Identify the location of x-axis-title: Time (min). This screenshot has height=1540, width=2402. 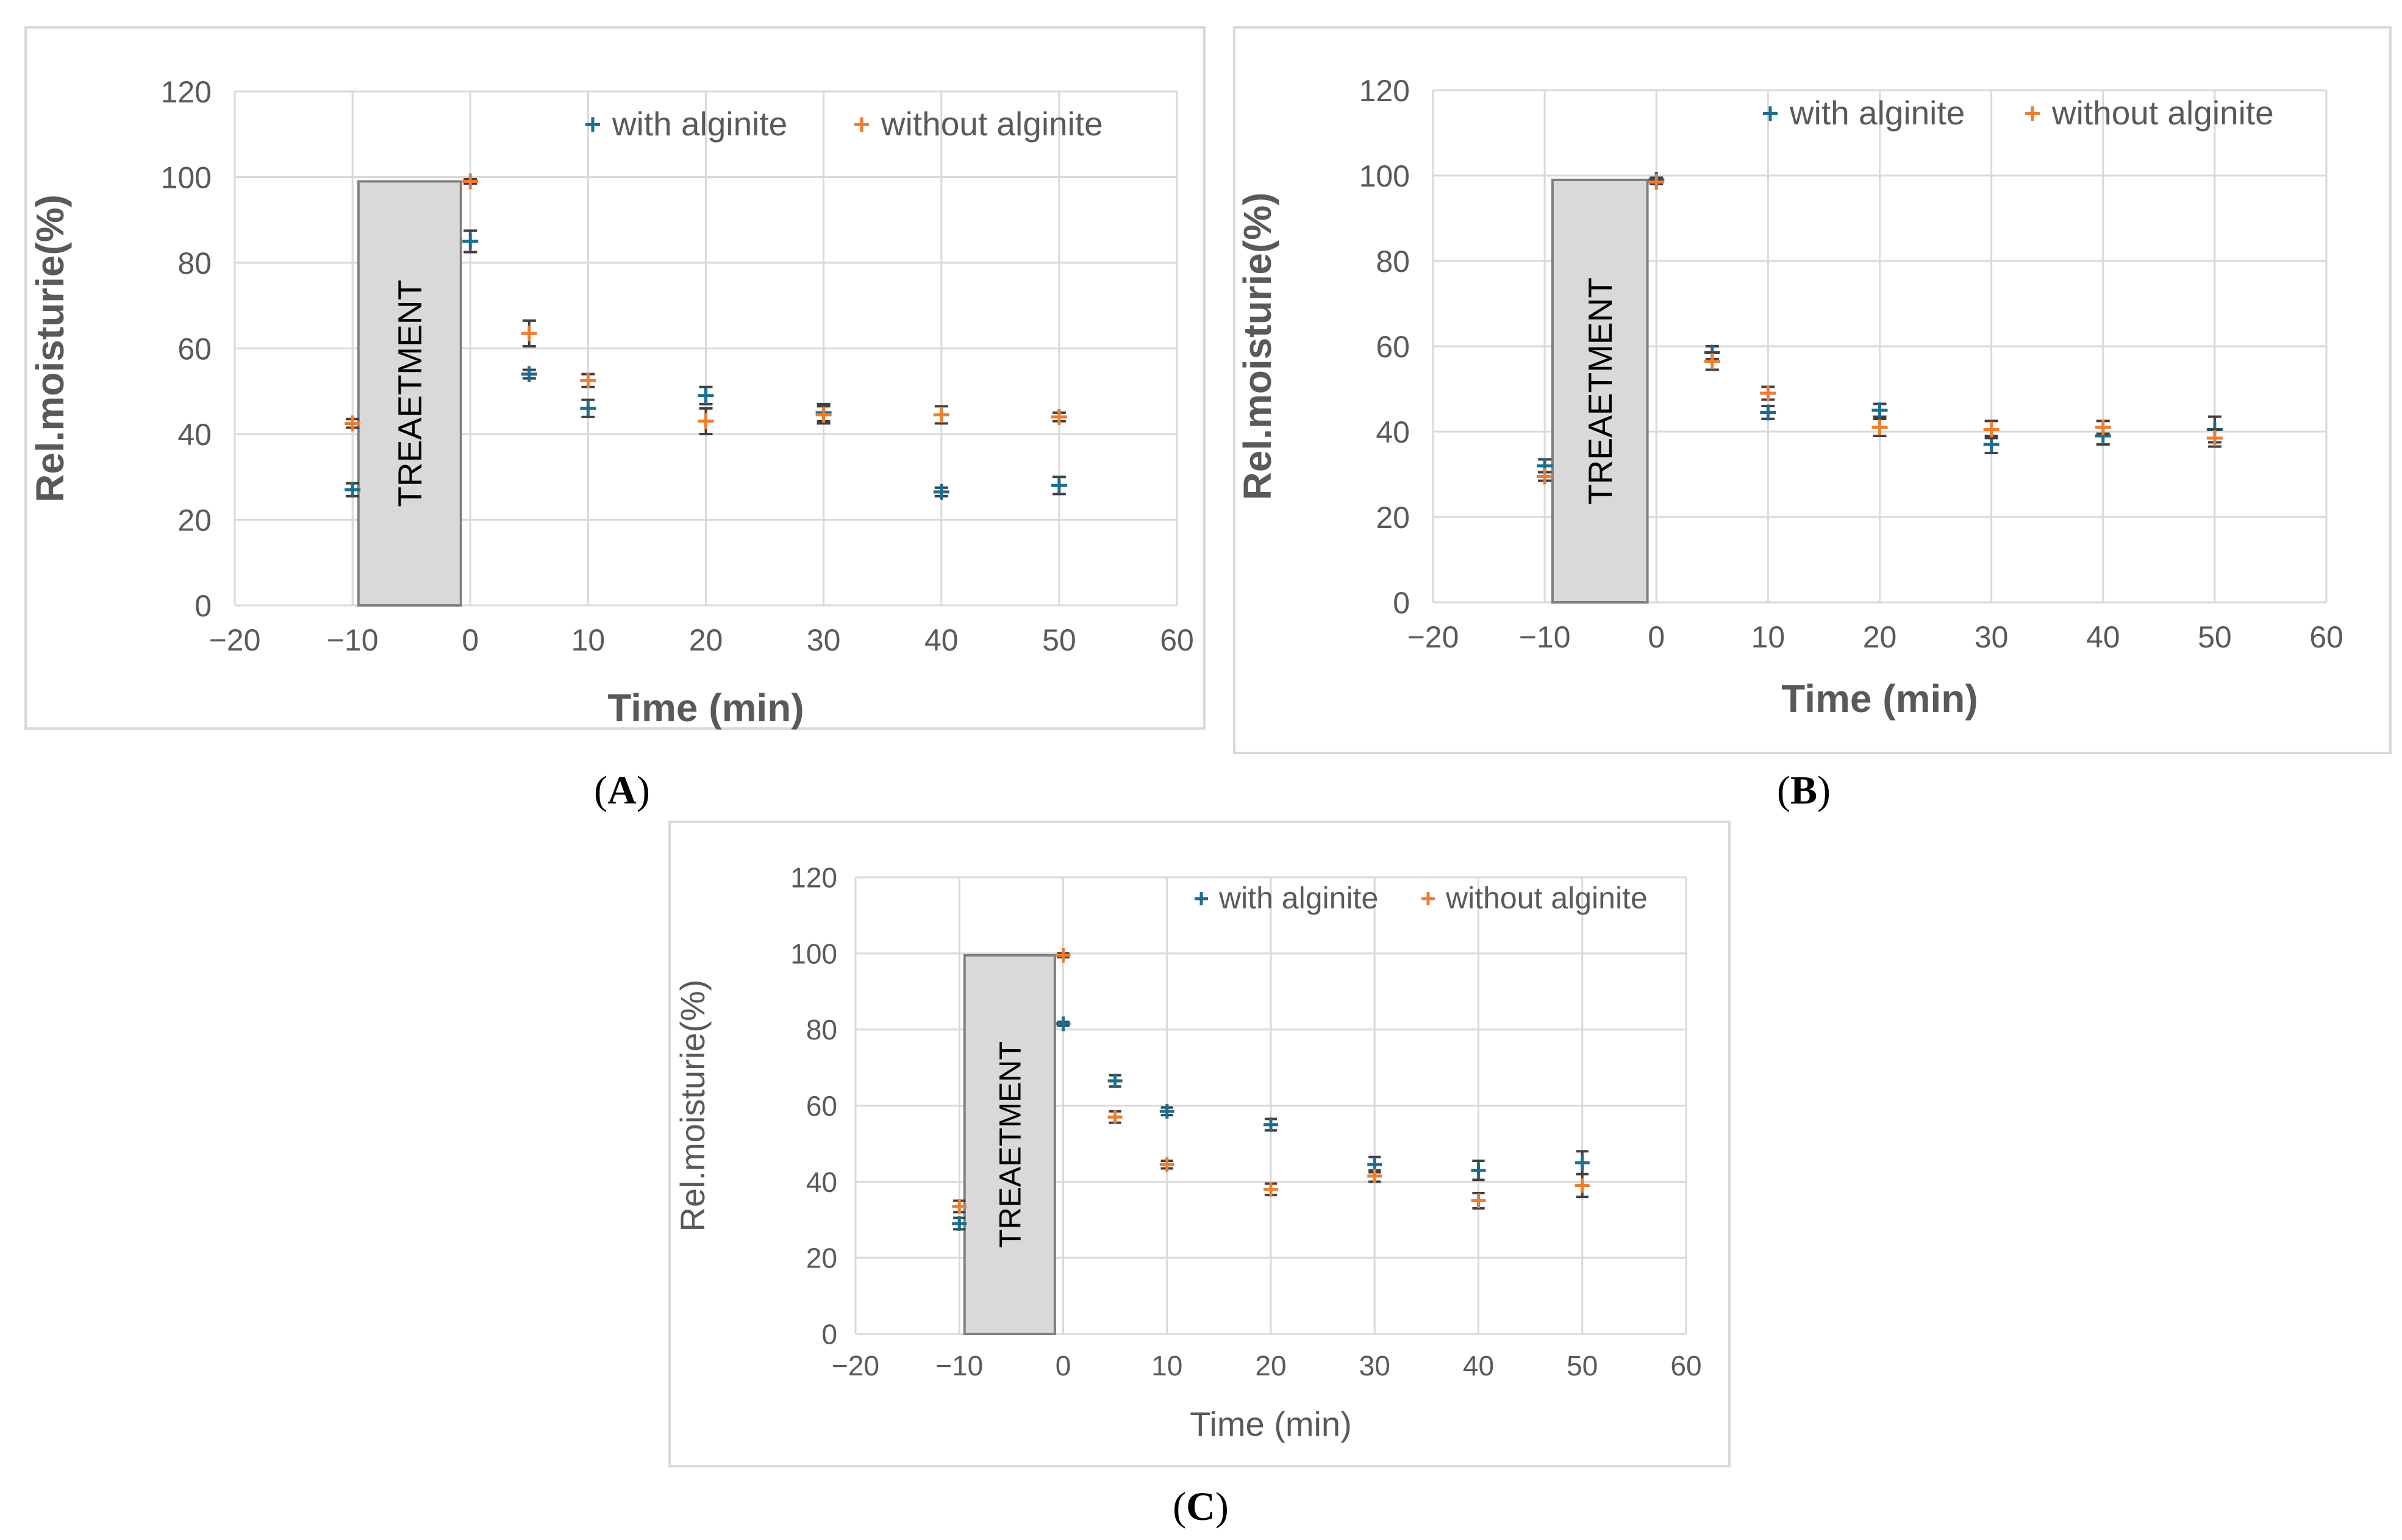
(1270, 1424).